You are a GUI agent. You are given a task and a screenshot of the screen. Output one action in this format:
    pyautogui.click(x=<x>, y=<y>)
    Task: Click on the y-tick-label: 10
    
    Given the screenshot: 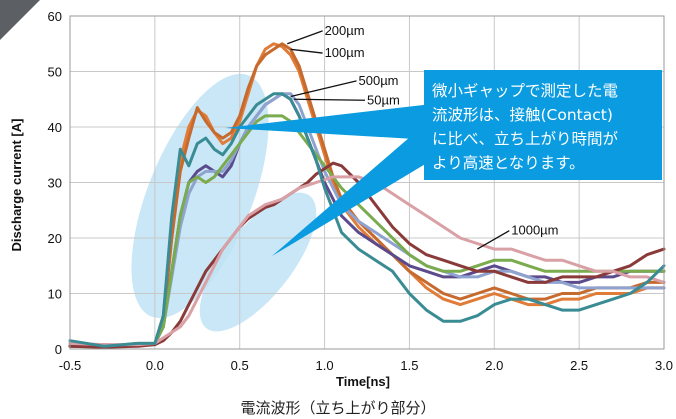 What is the action you would take?
    pyautogui.click(x=55, y=294)
    